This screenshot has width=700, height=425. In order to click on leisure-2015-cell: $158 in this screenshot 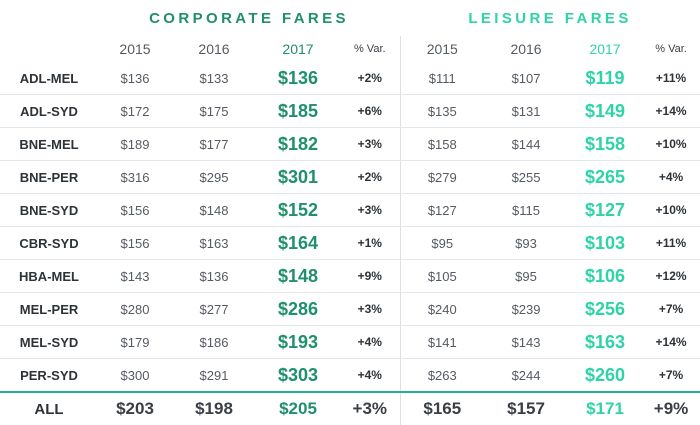, I will do `click(442, 144)`.